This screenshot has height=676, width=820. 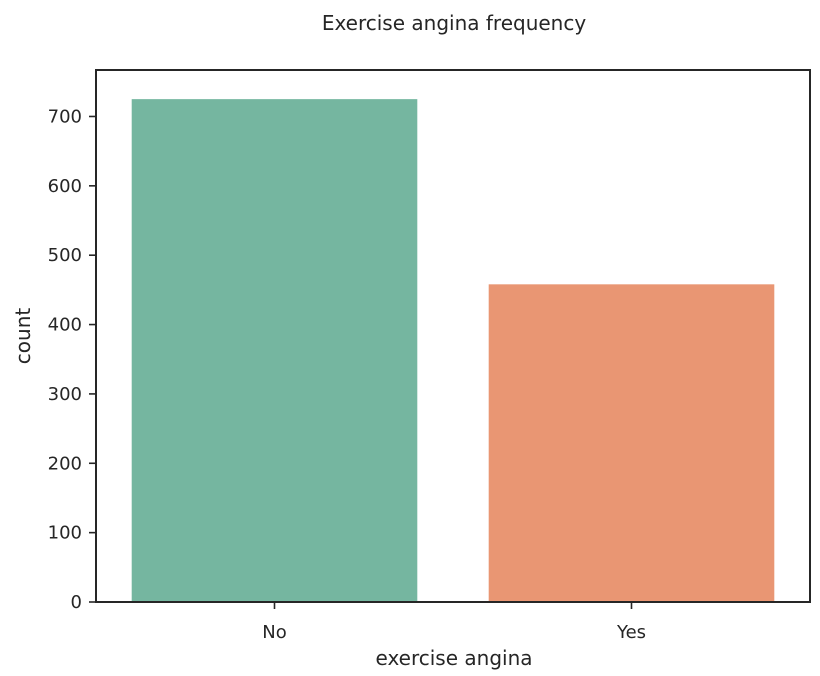 I want to click on y-tick-label: 400, so click(x=65, y=325).